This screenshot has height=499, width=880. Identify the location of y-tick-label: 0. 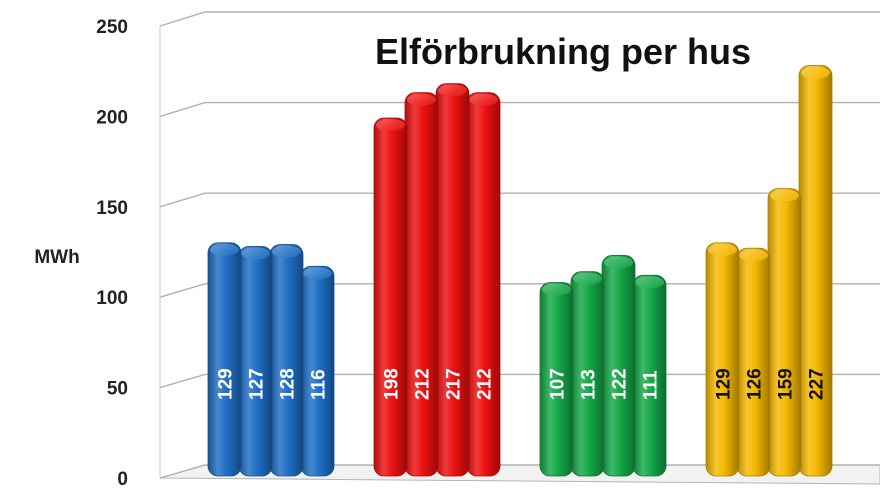
(122, 479).